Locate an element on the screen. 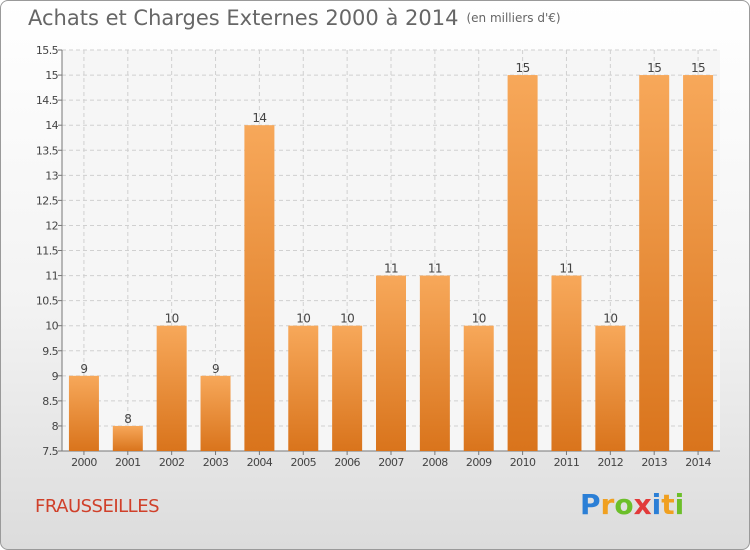  logo-letter: o is located at coordinates (624, 504).